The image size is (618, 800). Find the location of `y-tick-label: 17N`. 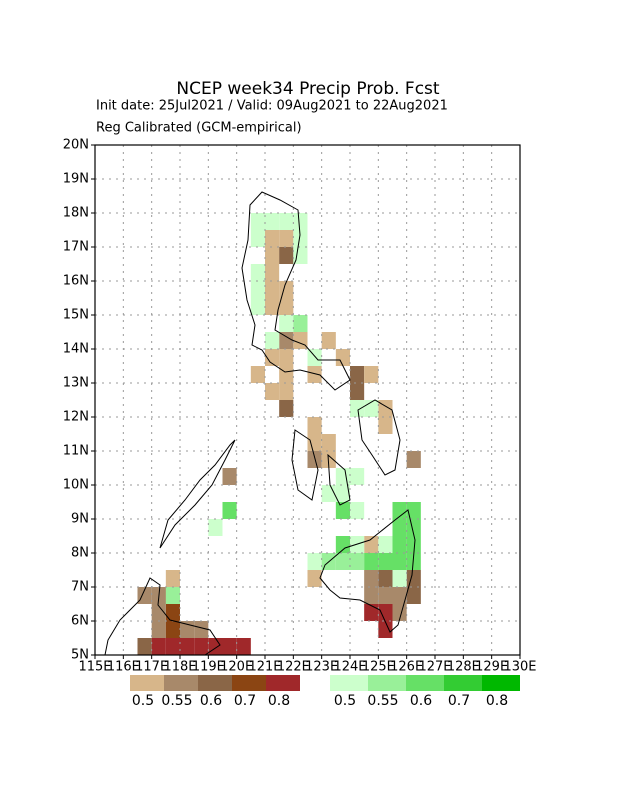

y-tick-label: 17N is located at coordinates (76, 247).